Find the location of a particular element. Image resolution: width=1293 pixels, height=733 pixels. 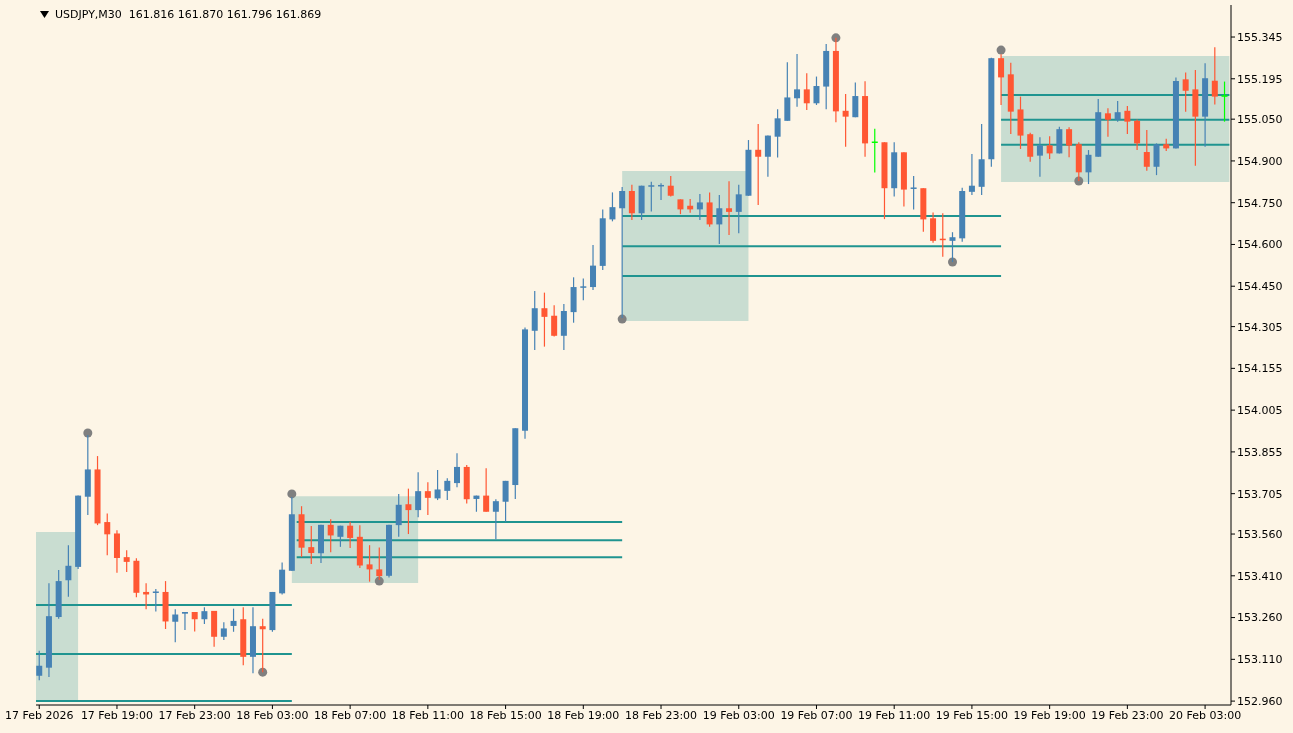

y-tick-label: 154.900 is located at coordinates (1260, 161).